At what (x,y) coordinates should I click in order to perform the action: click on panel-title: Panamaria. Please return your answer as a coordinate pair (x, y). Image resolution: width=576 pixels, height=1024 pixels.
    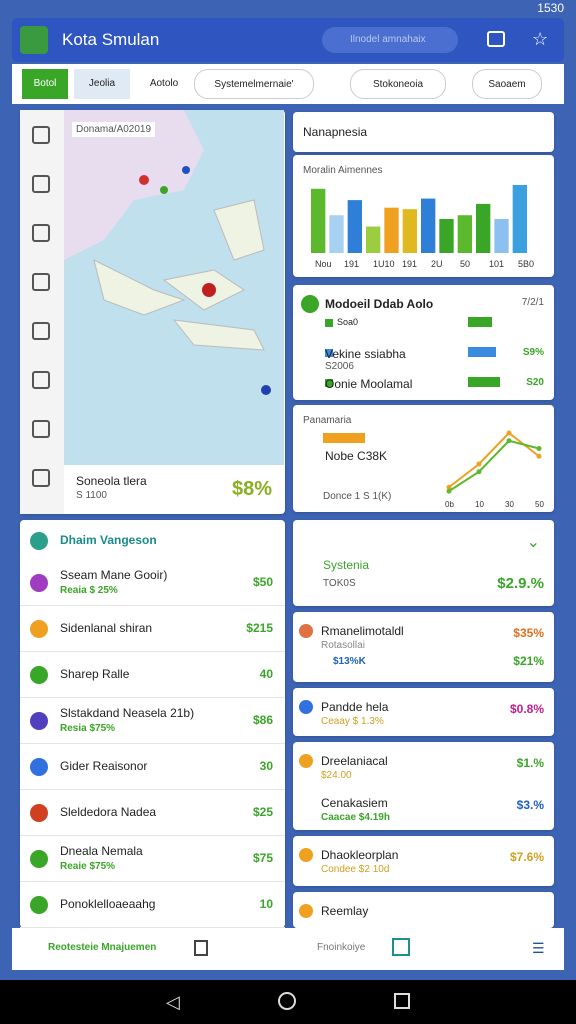
    Looking at the image, I should click on (327, 420).